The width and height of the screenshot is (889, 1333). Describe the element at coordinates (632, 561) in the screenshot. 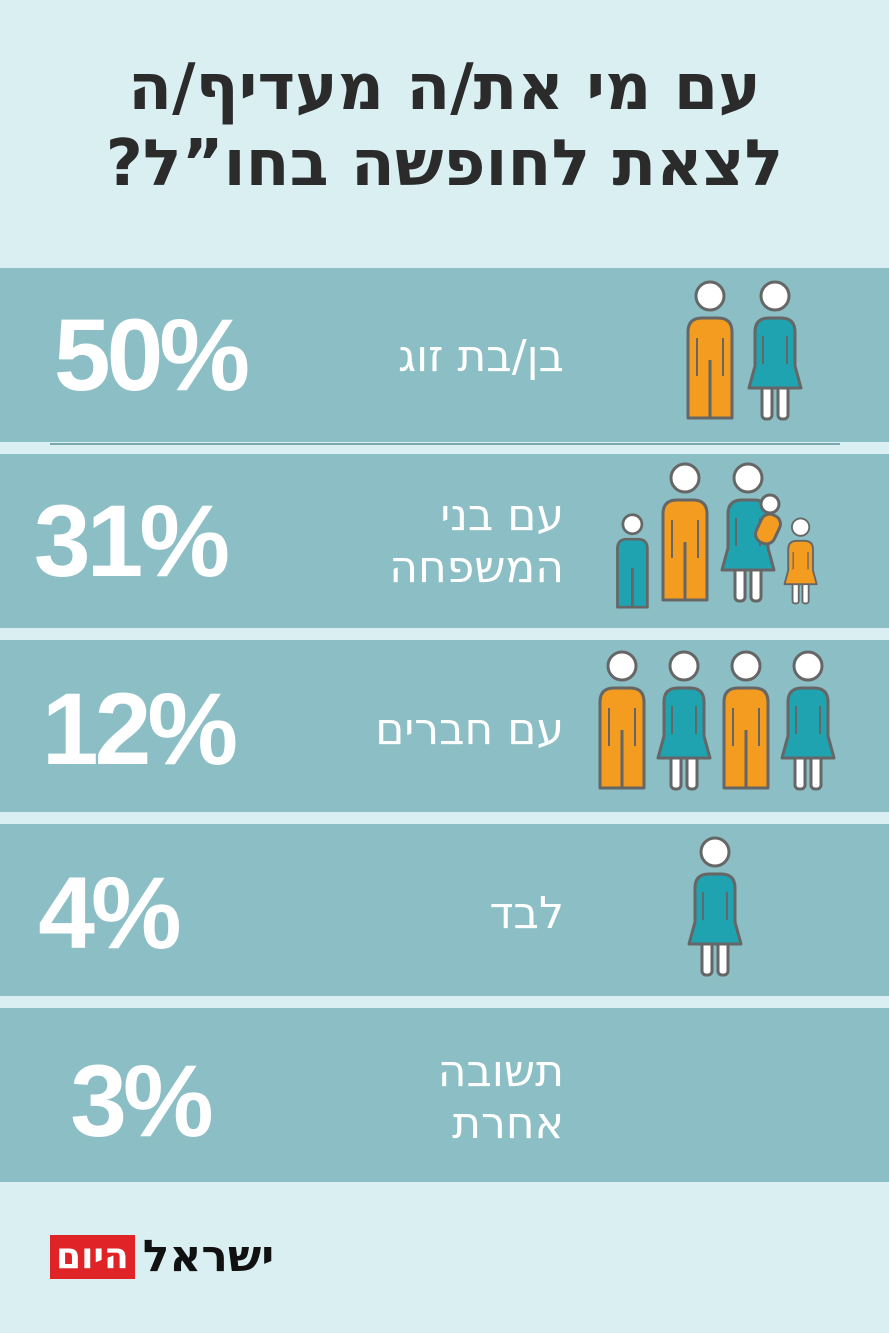

I see `boy-figure` at that location.